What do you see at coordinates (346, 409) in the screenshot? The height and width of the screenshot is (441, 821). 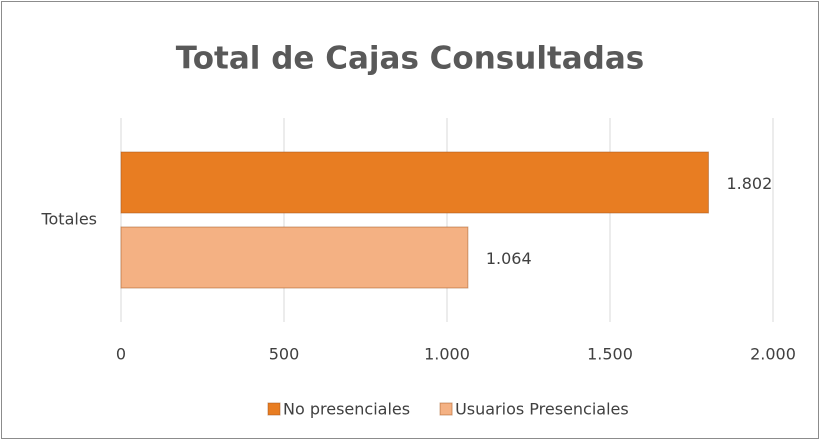 I see `legend-label: No presenciales` at bounding box center [346, 409].